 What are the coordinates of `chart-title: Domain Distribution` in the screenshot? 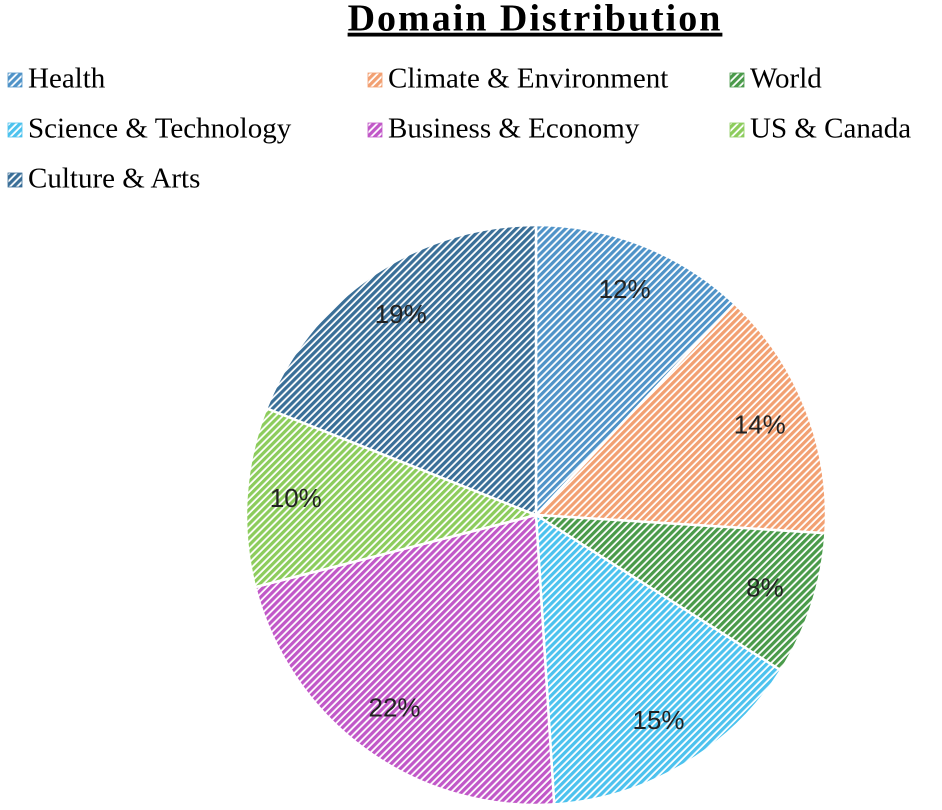 It's located at (535, 20).